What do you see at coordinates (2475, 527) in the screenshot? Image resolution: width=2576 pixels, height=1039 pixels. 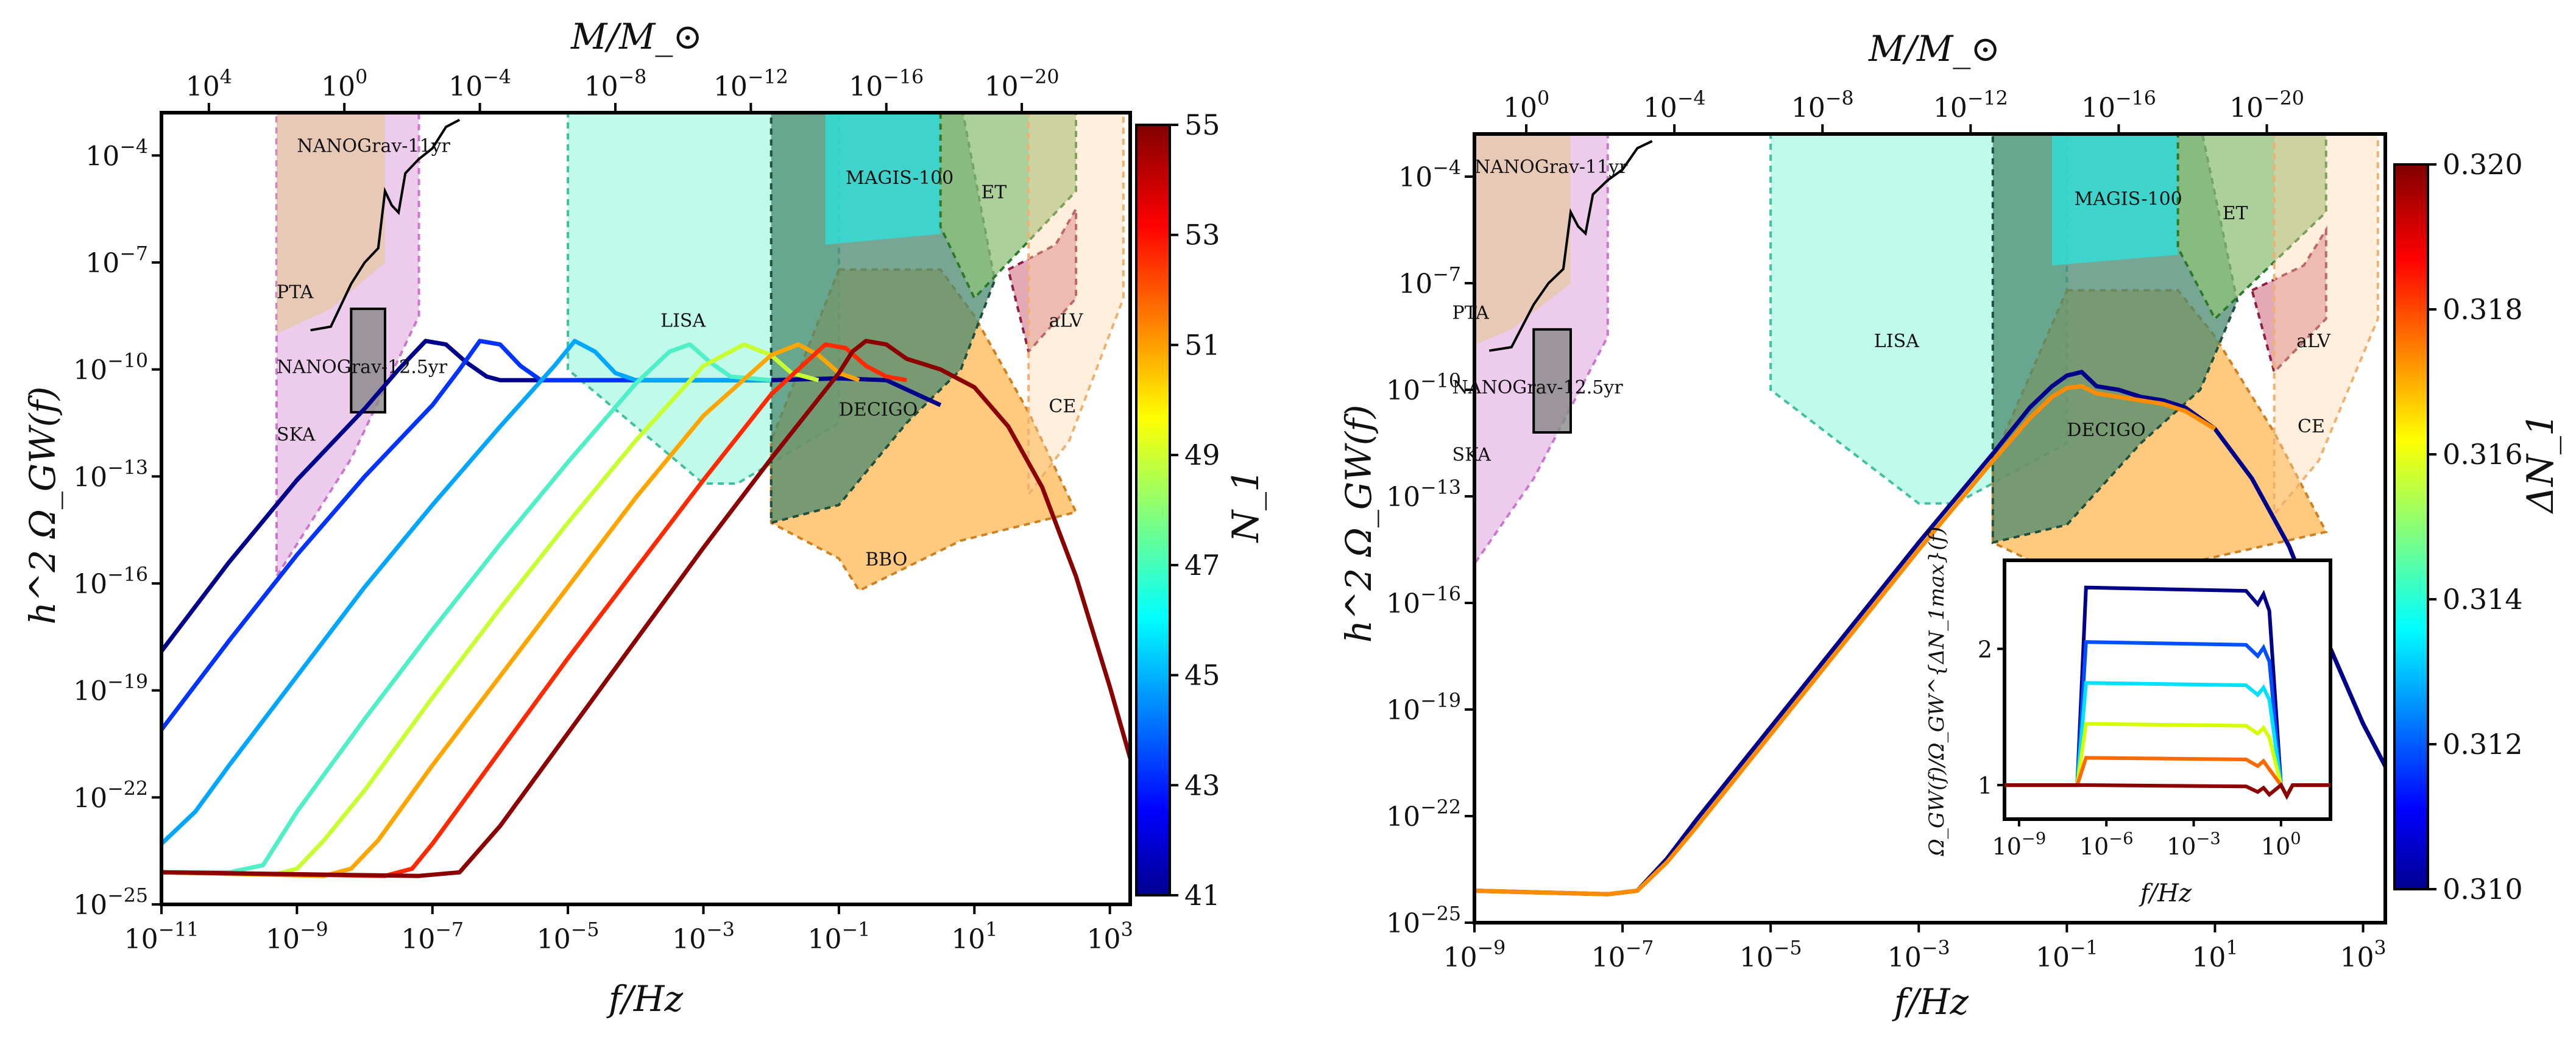 I see `right-colorbar-ticks: 0.310 0.312 0.314 0.316 0.318 0.320` at bounding box center [2475, 527].